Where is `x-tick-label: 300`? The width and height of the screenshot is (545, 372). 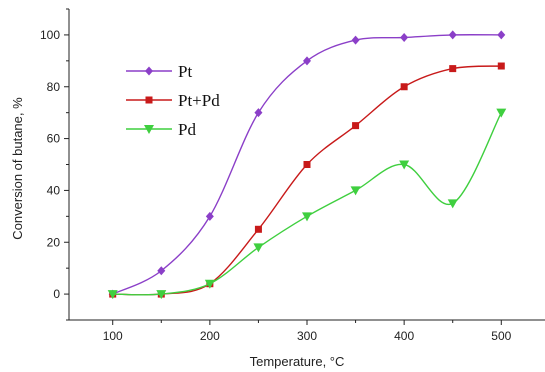
x-tick-label: 300 is located at coordinates (307, 336).